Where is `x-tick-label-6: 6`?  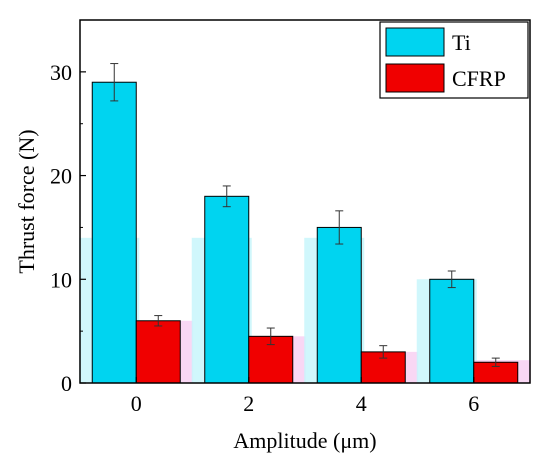 x-tick-label-6: 6 is located at coordinates (473, 403).